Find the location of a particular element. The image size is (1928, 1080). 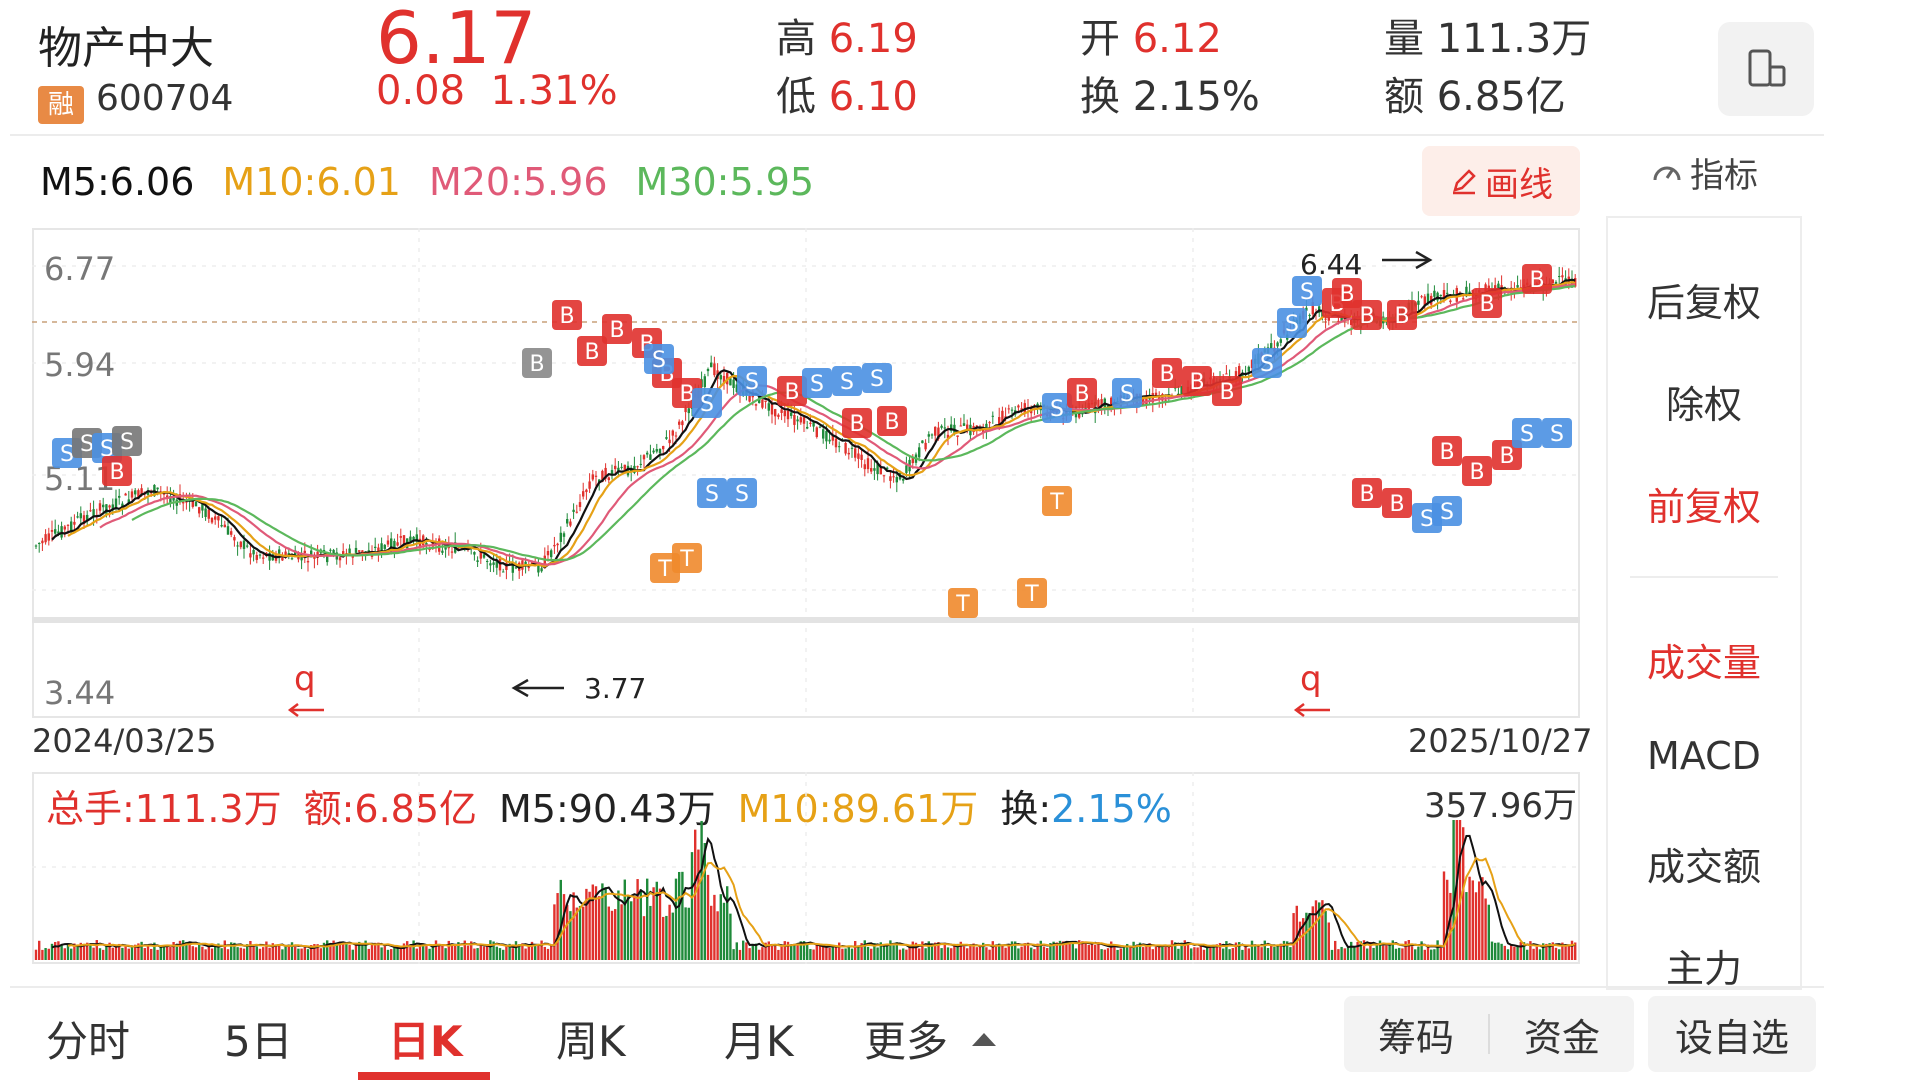

y-label-bottom: 3.44 is located at coordinates (79, 693).